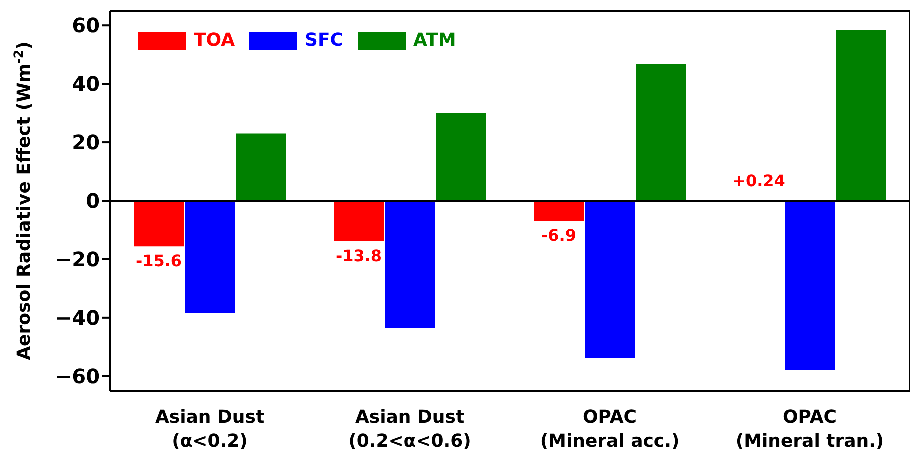  What do you see at coordinates (324, 40) in the screenshot?
I see `legend-label: SFC` at bounding box center [324, 40].